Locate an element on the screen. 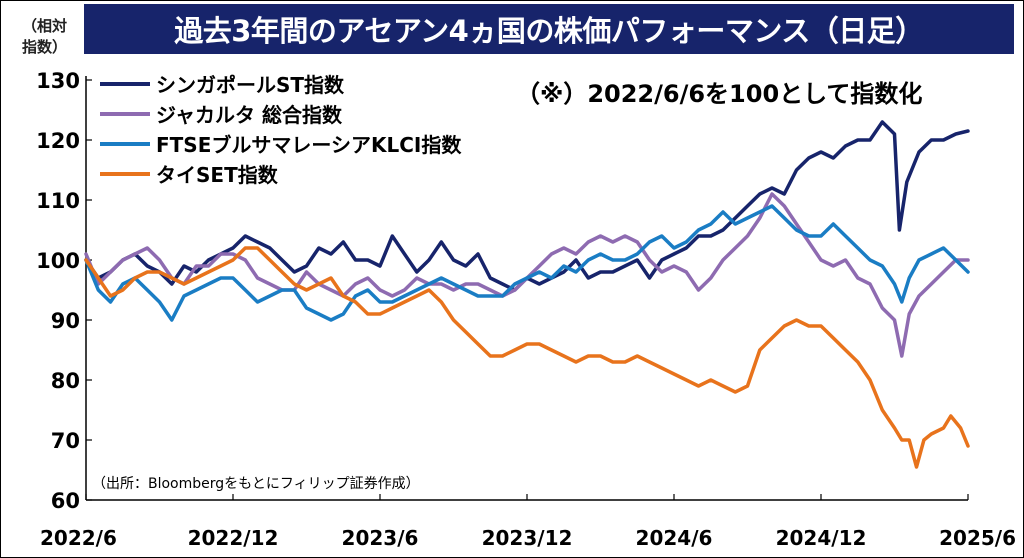  legend-label-1: シンガポールST指数 is located at coordinates (250, 85).